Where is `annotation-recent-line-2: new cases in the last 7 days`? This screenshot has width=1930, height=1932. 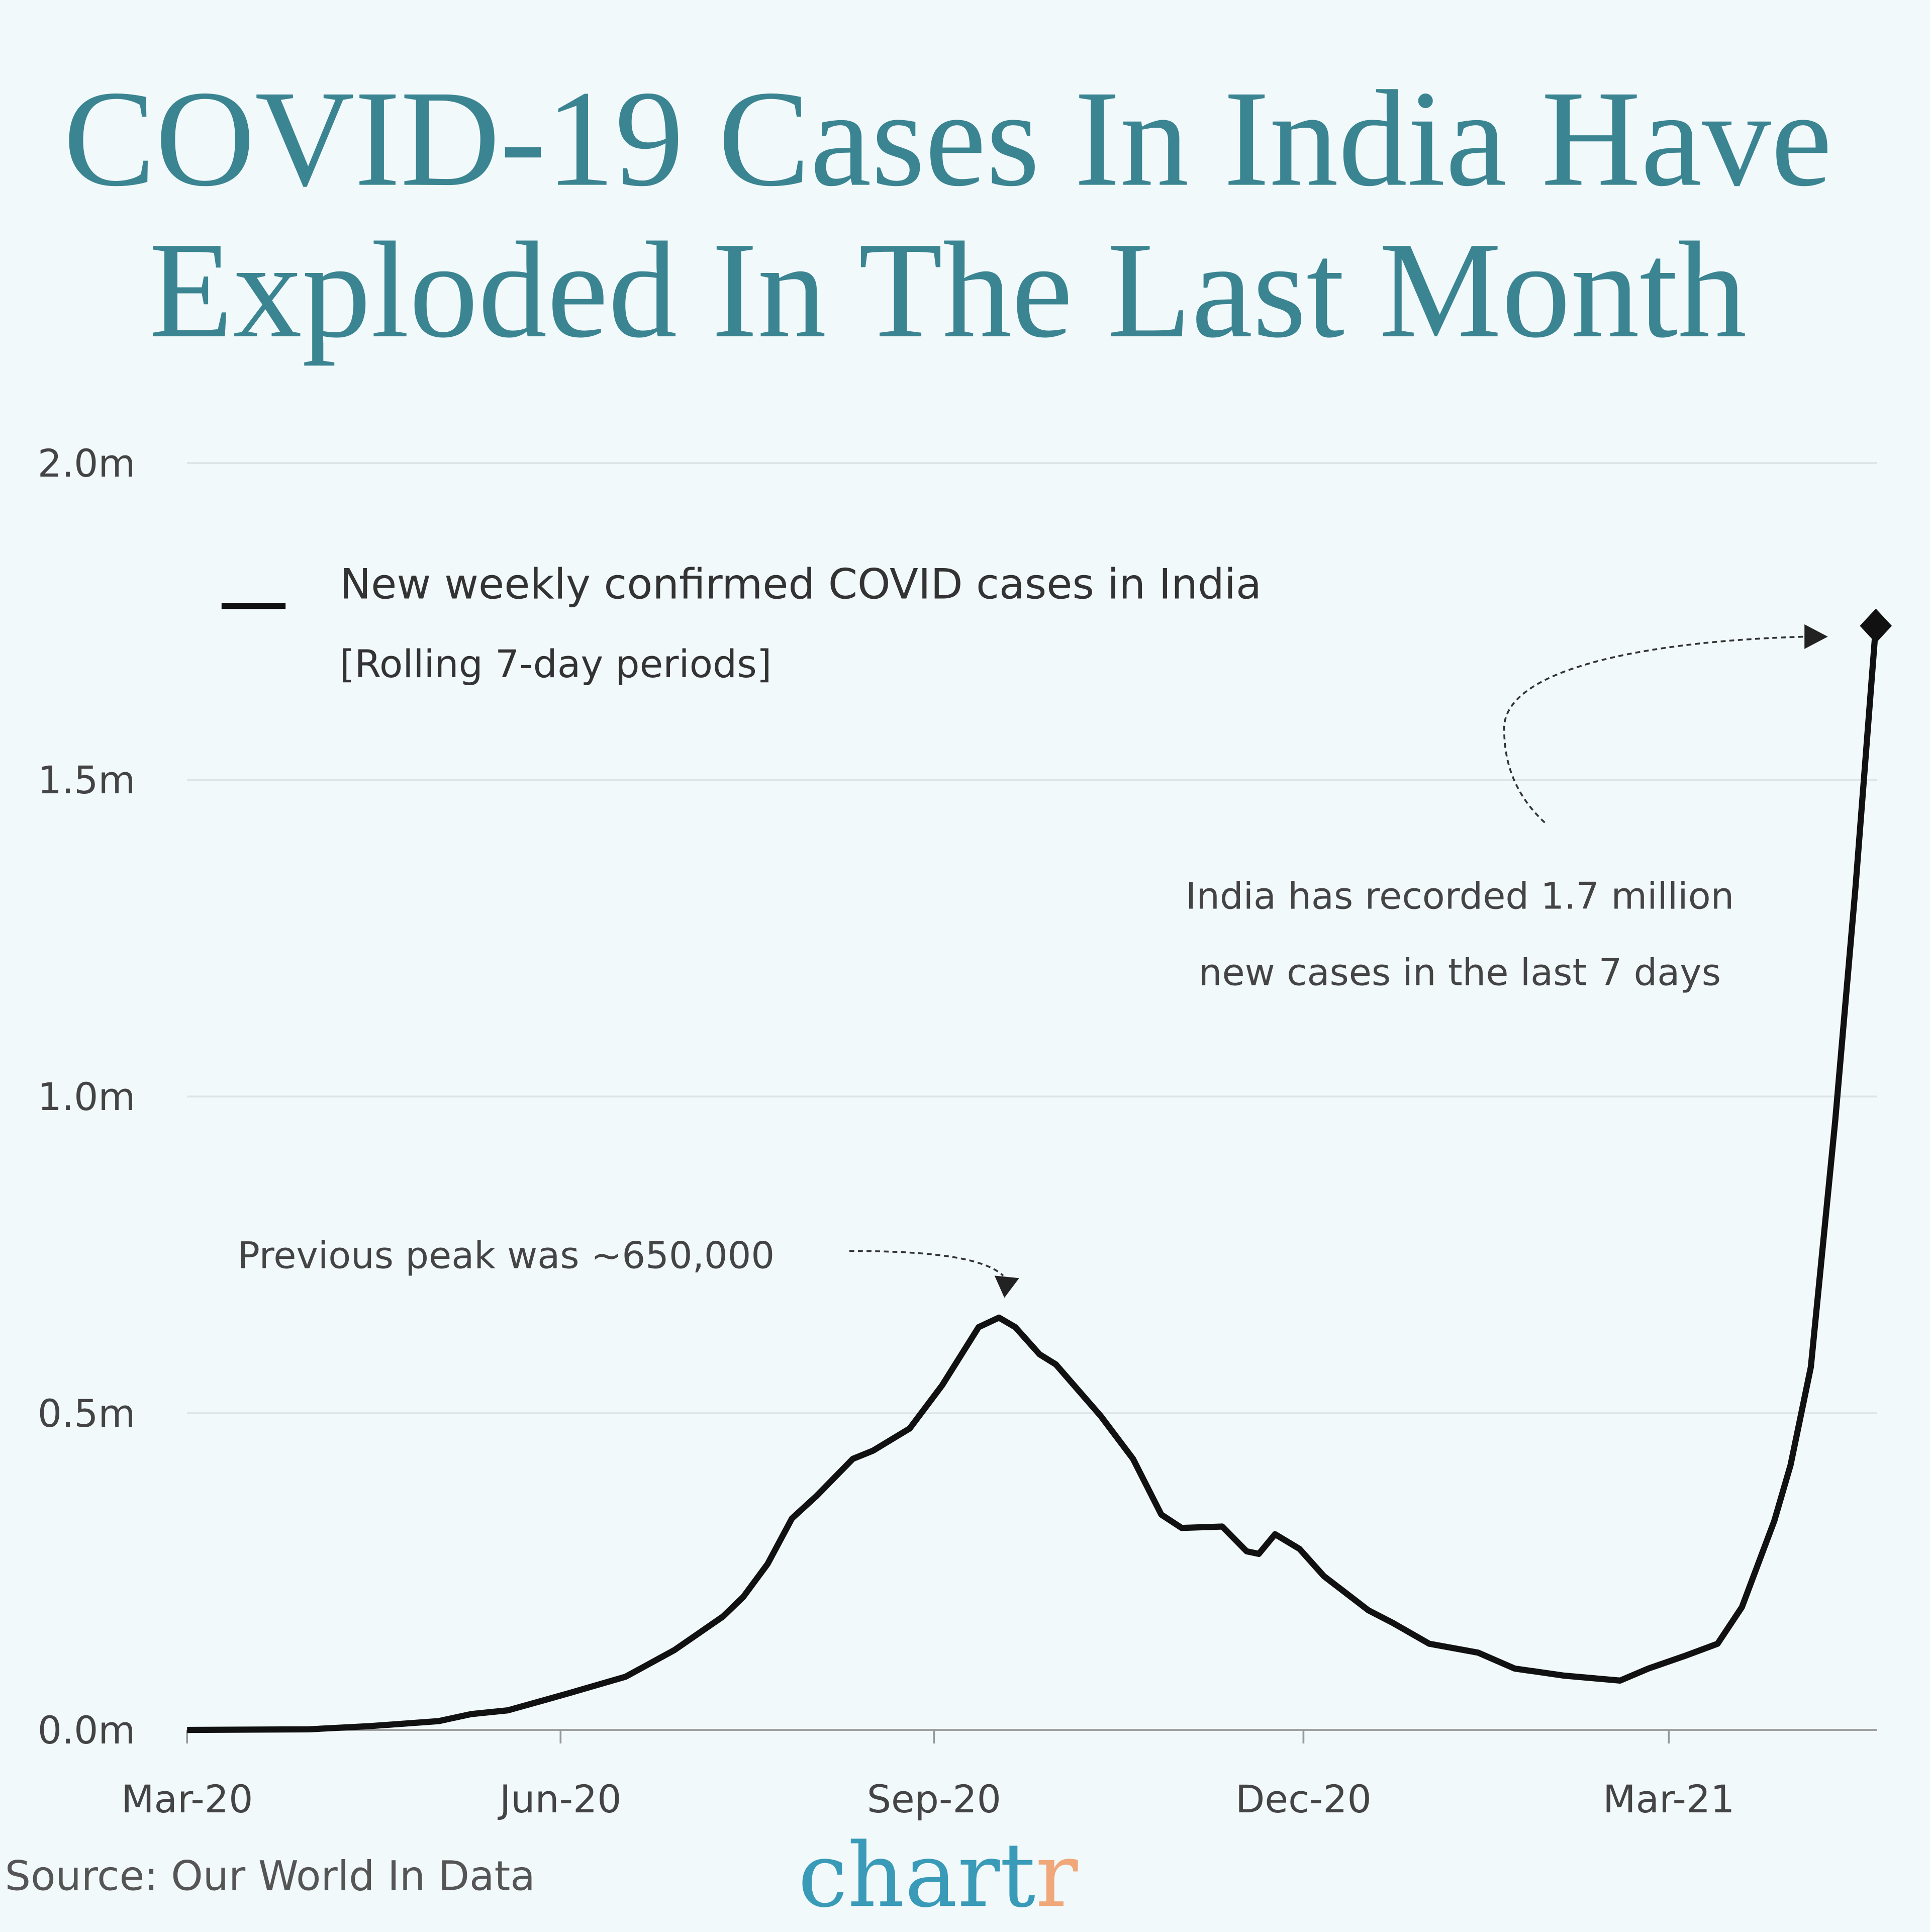
annotation-recent-line-2: new cases in the last 7 days is located at coordinates (1460, 972).